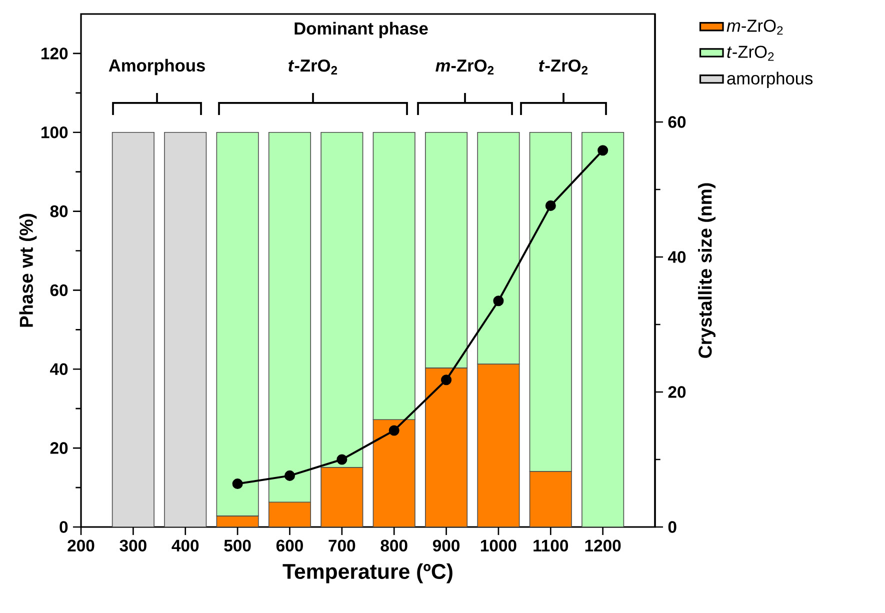 The image size is (885, 613). What do you see at coordinates (55, 54) in the screenshot?
I see `y-tick-label: 120` at bounding box center [55, 54].